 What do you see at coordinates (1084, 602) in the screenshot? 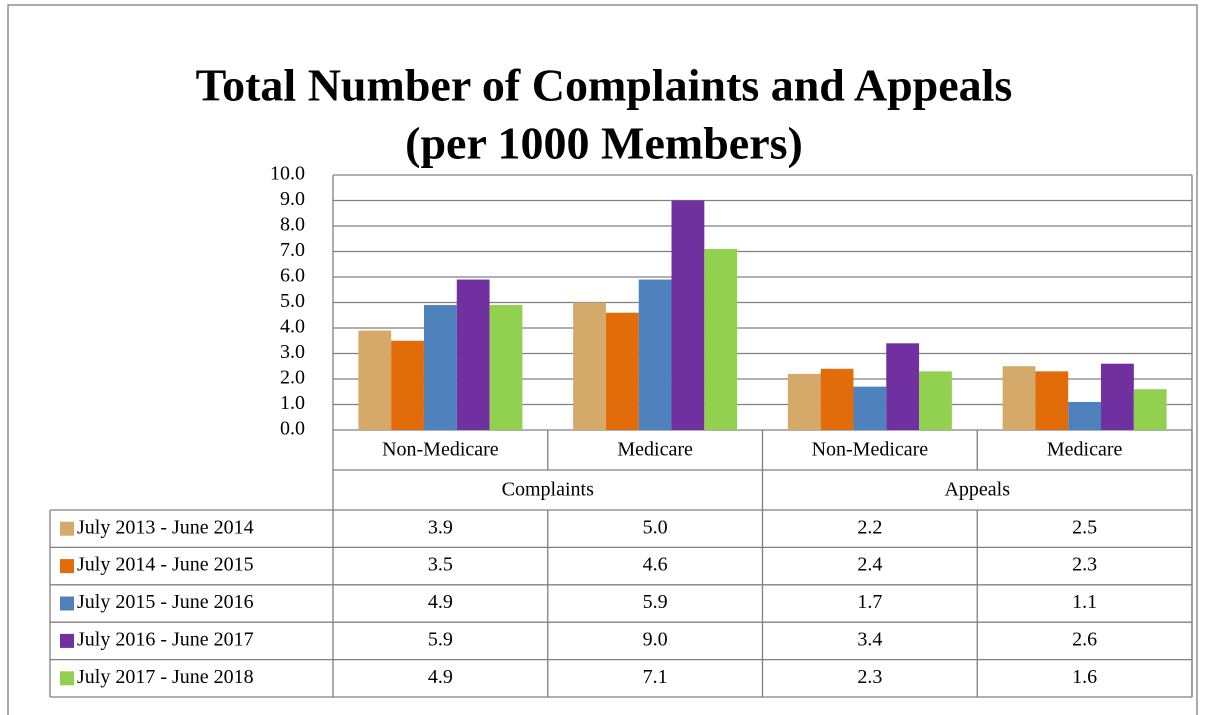
I see `table-value: 1.1` at bounding box center [1084, 602].